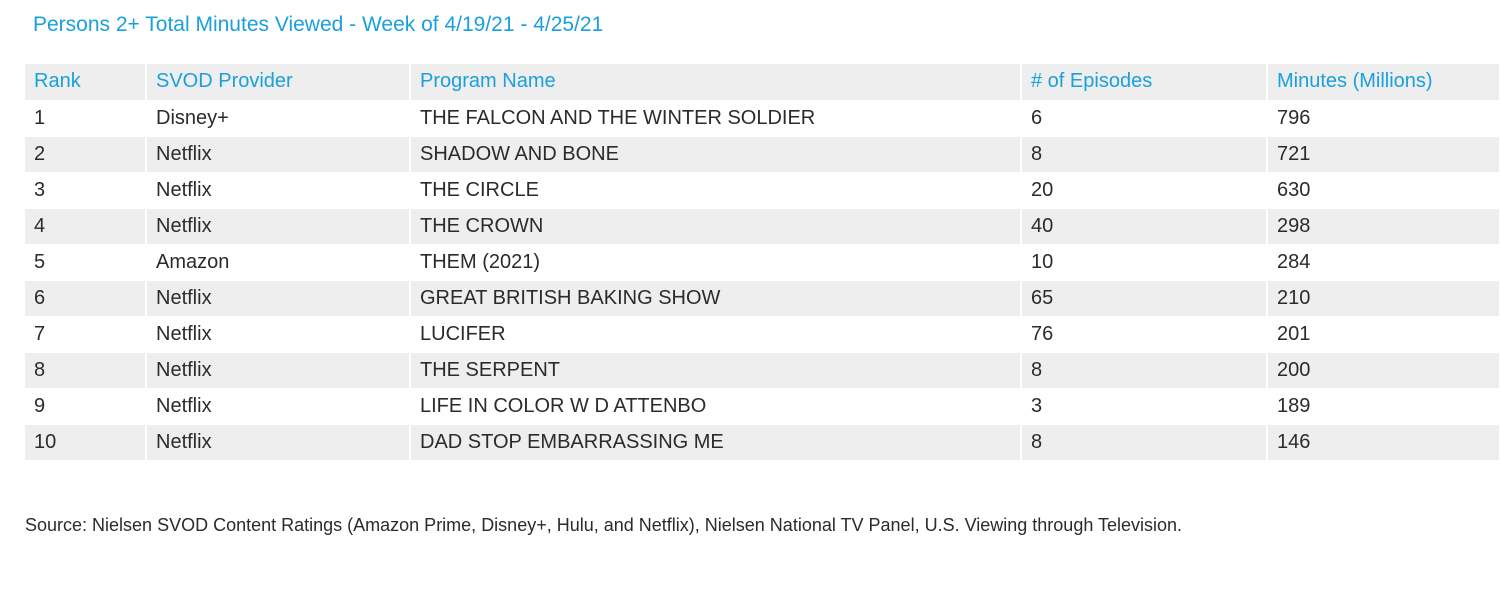  What do you see at coordinates (716, 370) in the screenshot?
I see `cell-program: THE SERPENT` at bounding box center [716, 370].